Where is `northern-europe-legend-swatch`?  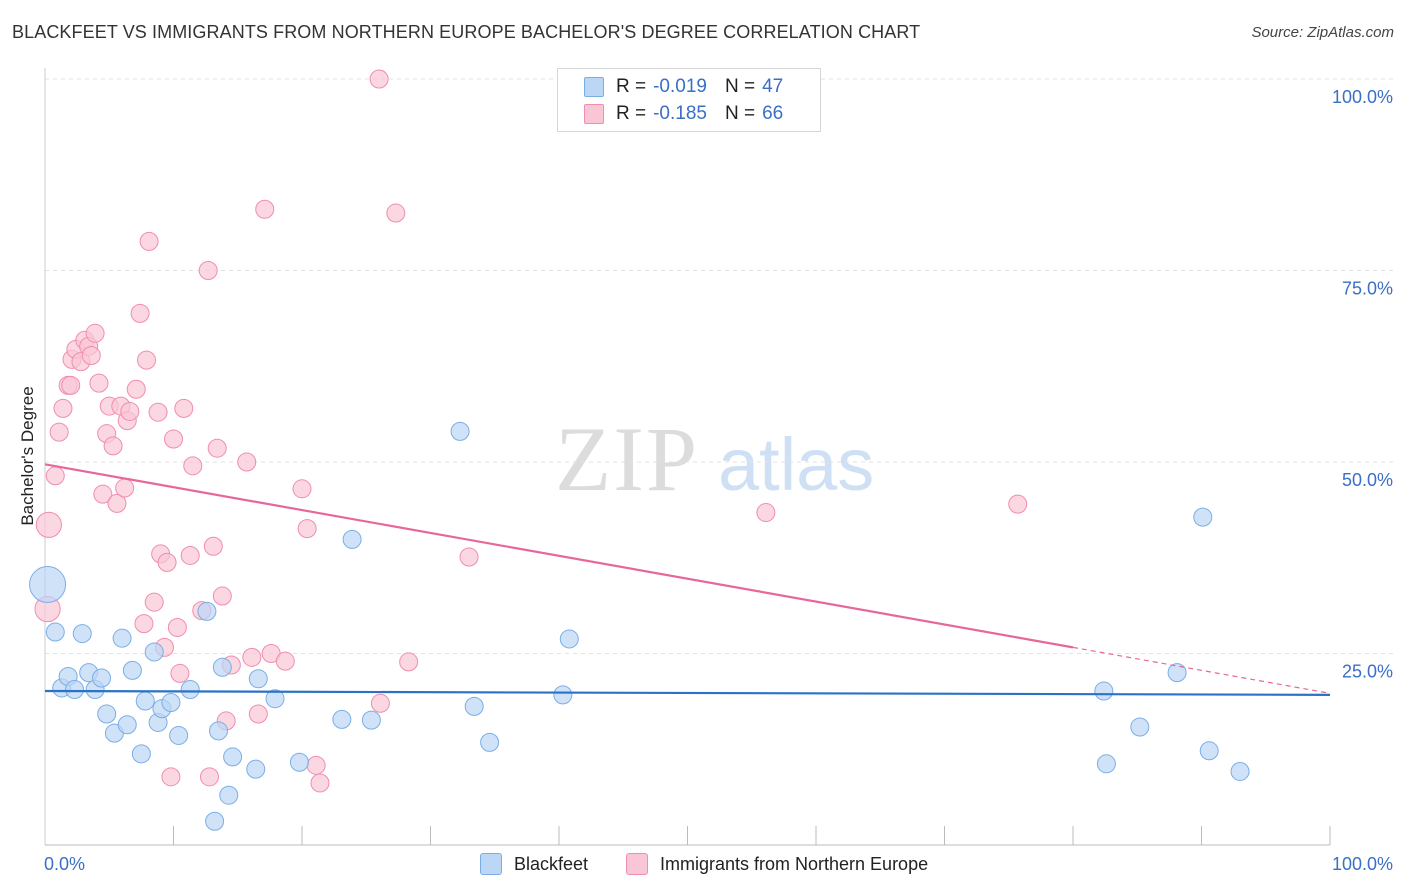 northern-europe-legend-swatch is located at coordinates (637, 864).